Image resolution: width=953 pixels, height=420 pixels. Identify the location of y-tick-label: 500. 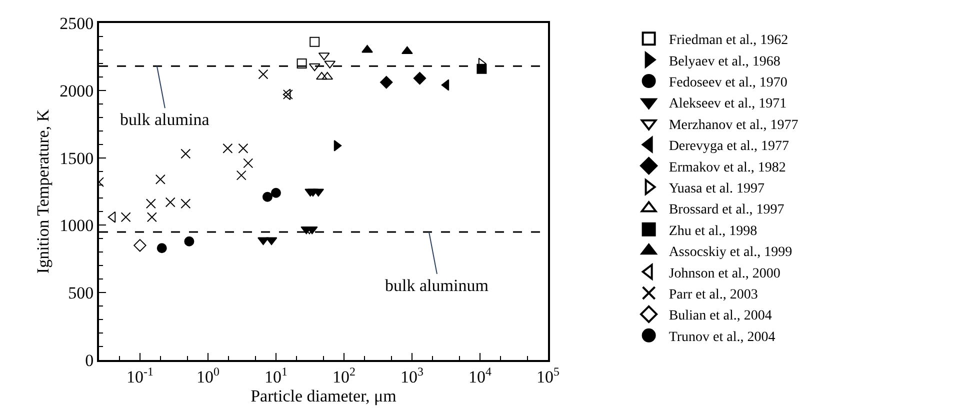
(81, 293).